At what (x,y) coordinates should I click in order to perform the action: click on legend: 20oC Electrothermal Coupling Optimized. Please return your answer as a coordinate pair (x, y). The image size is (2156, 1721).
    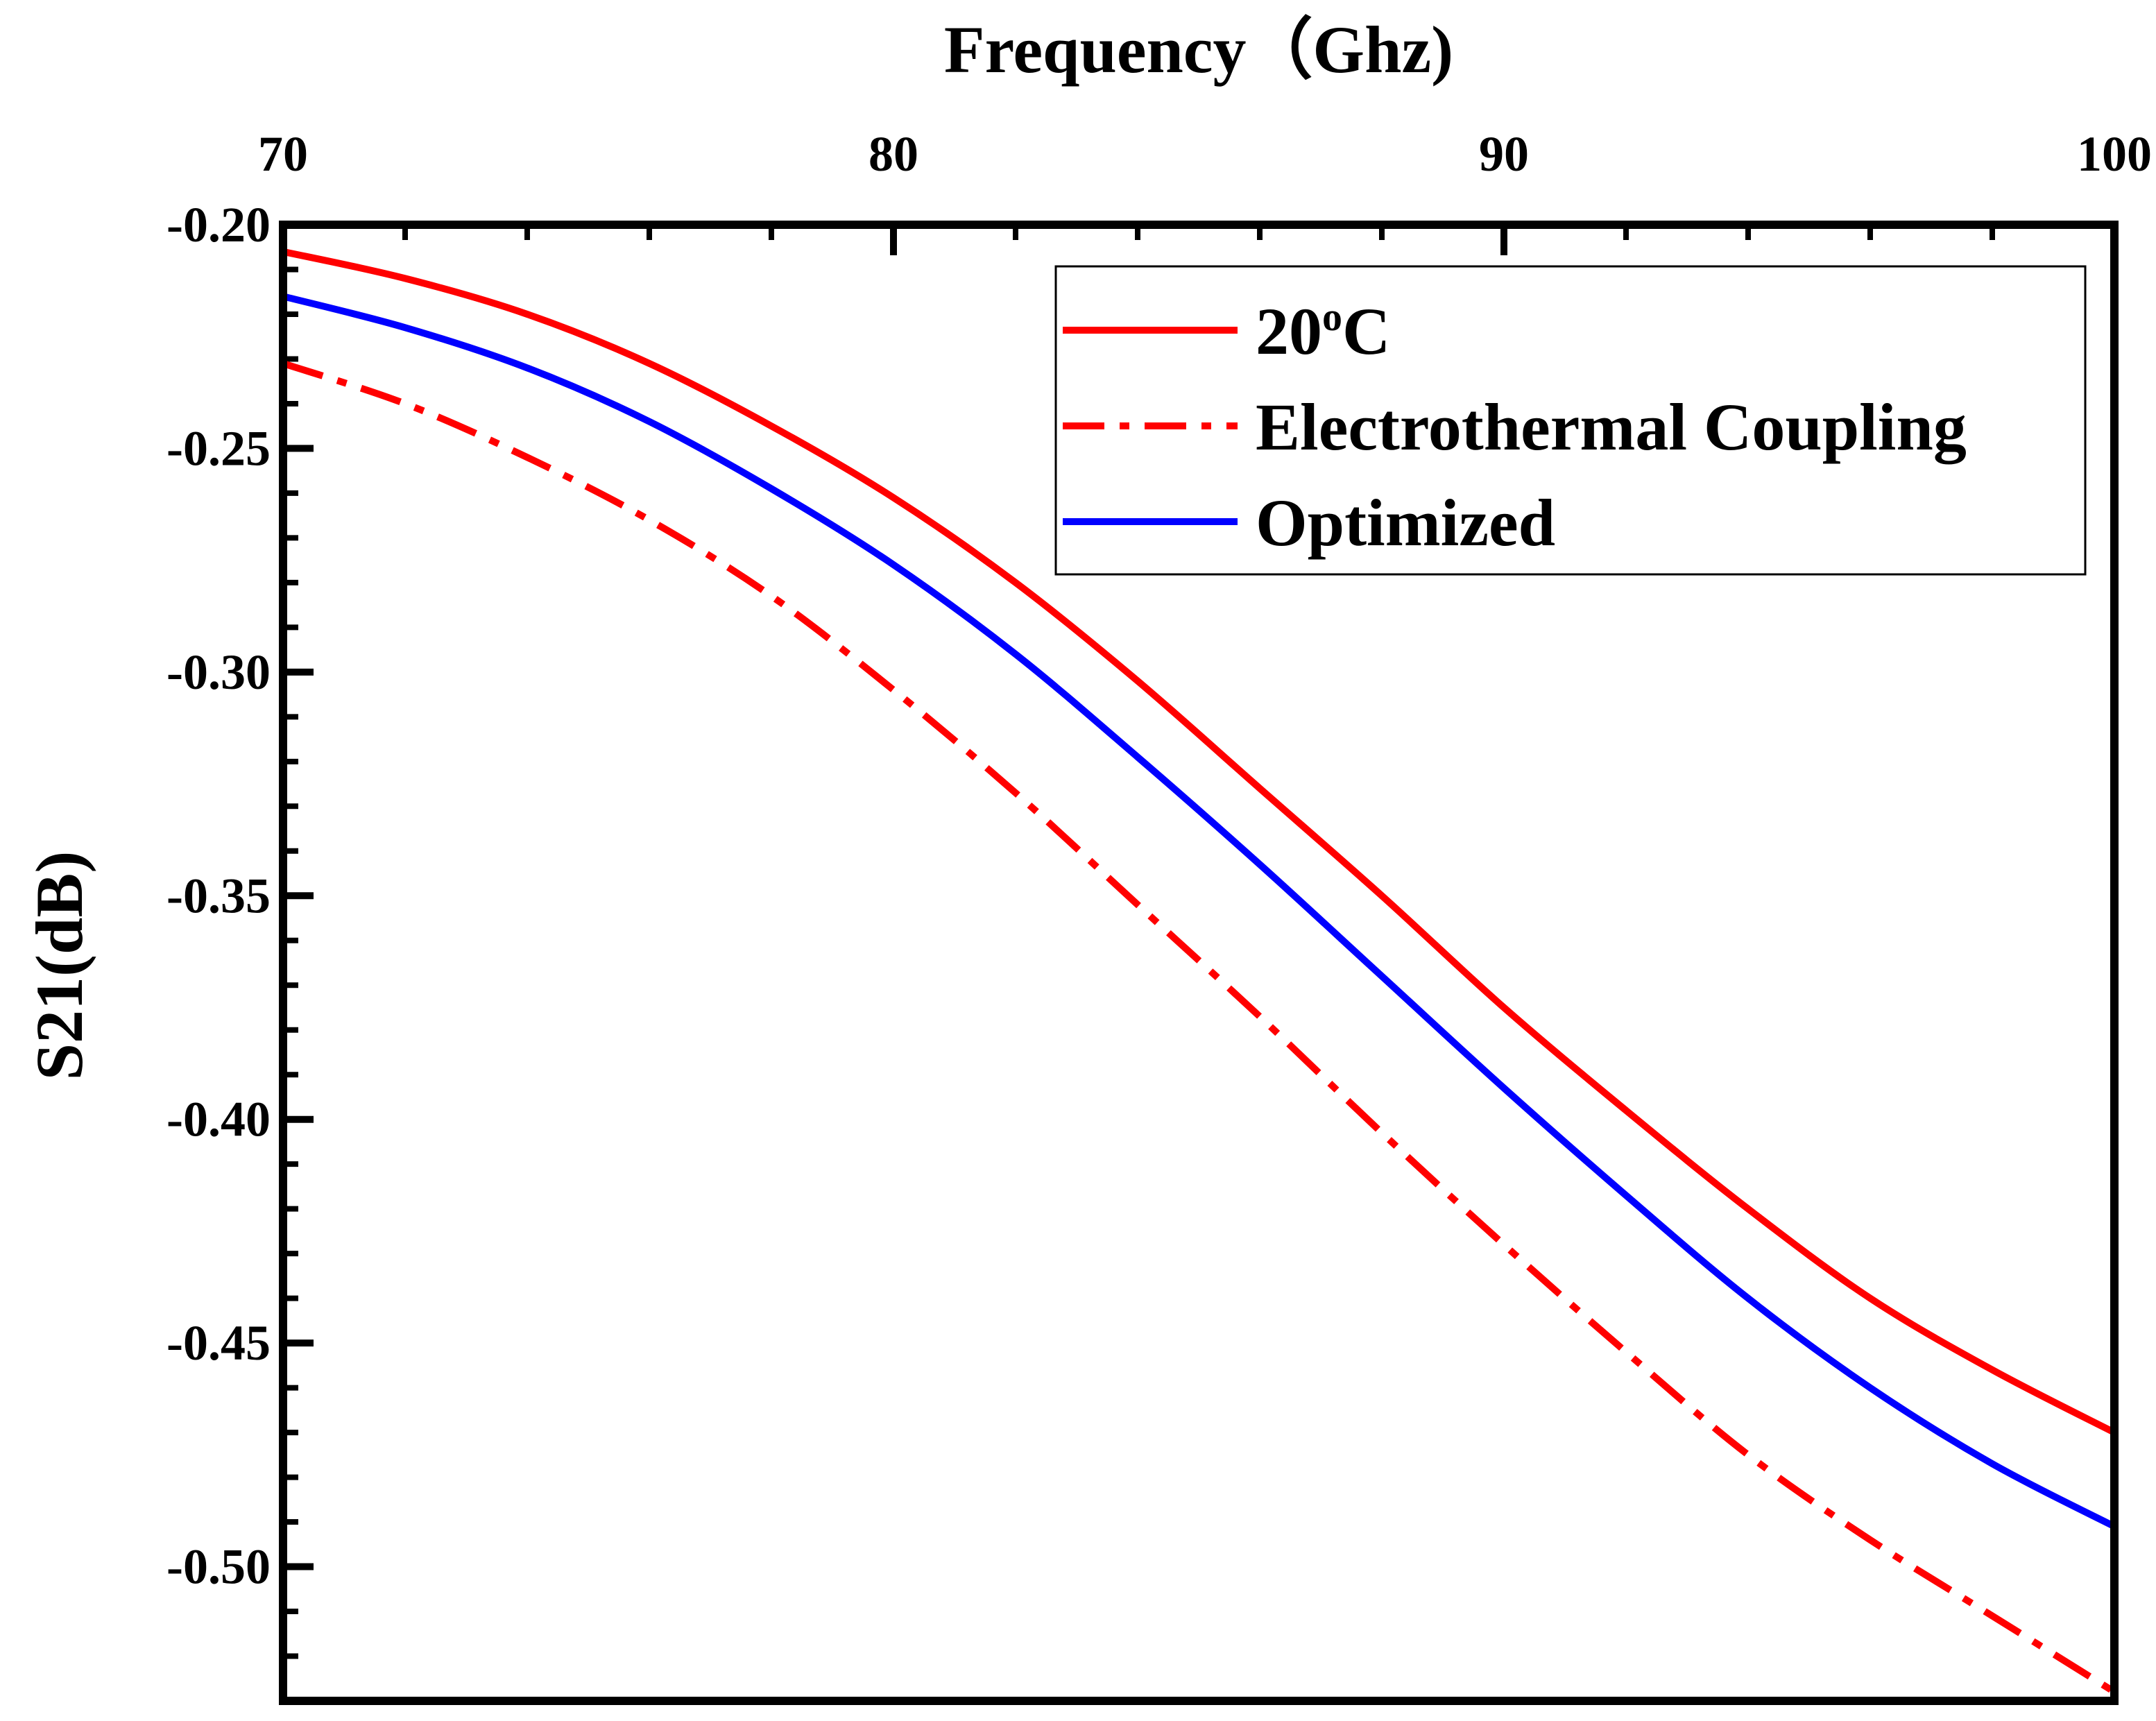
    Looking at the image, I should click on (1570, 421).